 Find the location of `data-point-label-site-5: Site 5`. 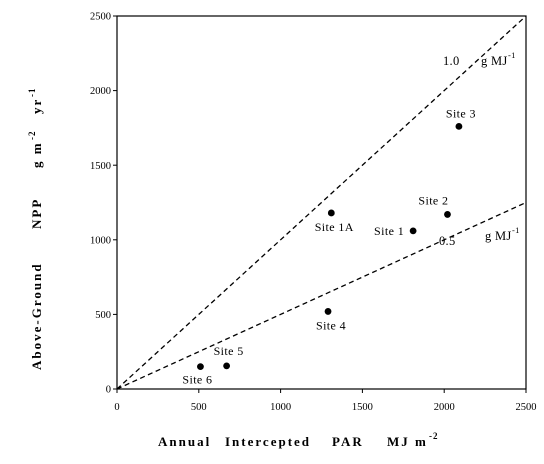

data-point-label-site-5: Site 5 is located at coordinates (229, 351).